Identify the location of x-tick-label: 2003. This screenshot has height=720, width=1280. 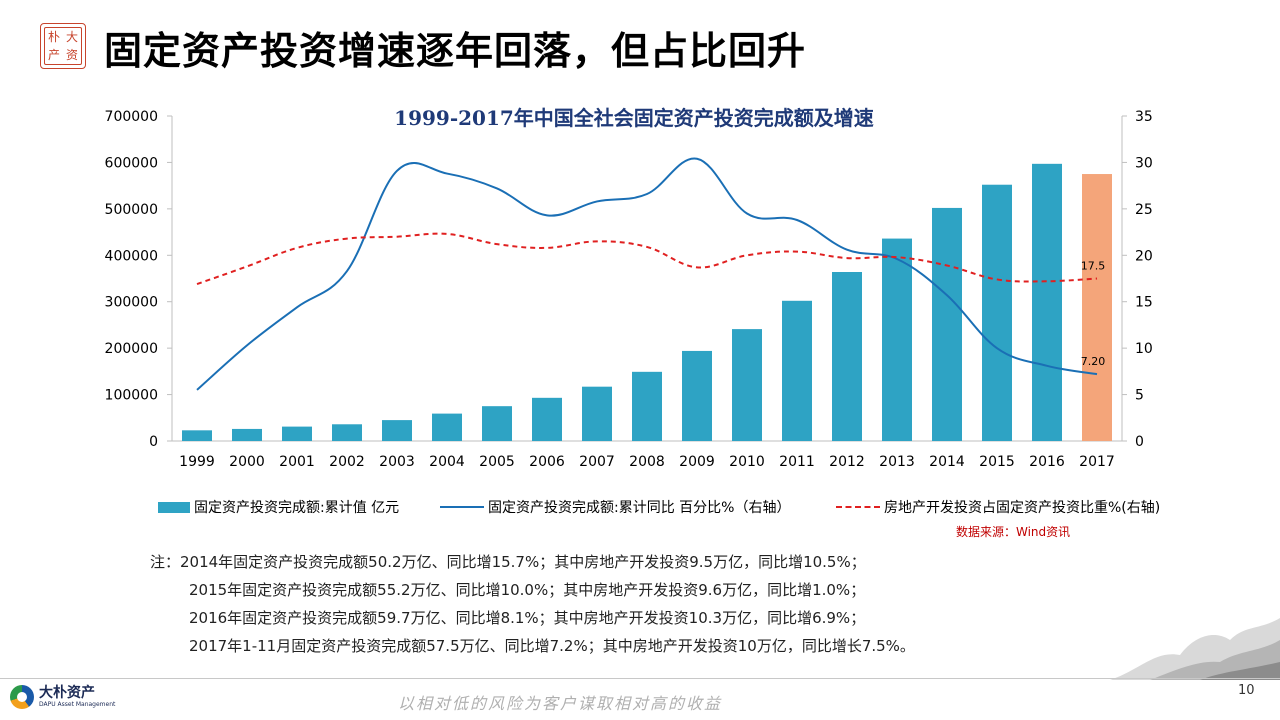
(397, 462).